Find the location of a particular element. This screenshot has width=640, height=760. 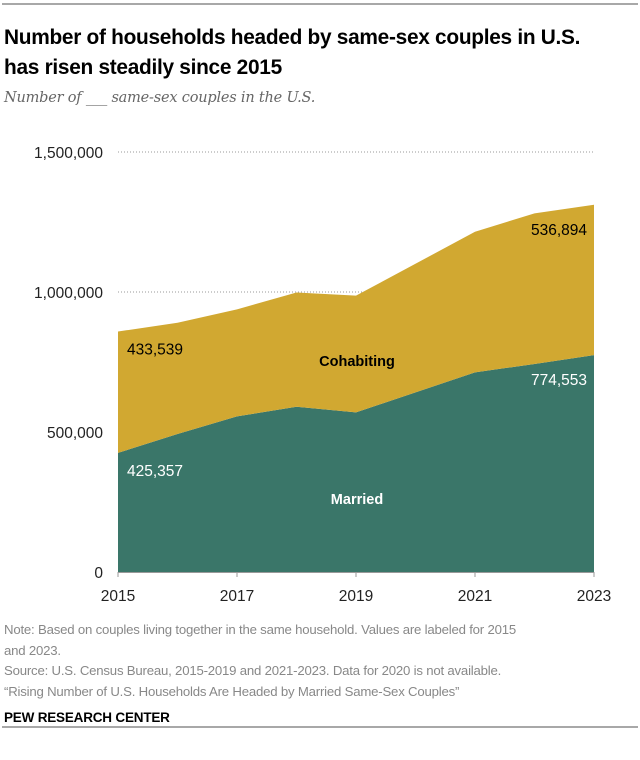

y-tick-label: 1,000,000 is located at coordinates (68, 293).